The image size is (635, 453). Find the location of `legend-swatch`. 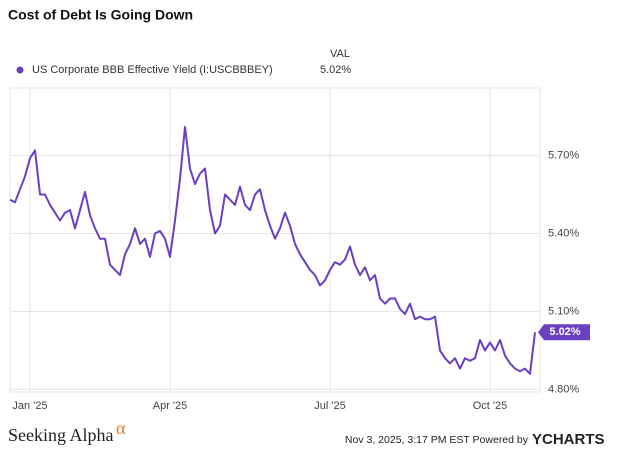

legend-swatch is located at coordinates (20, 70).